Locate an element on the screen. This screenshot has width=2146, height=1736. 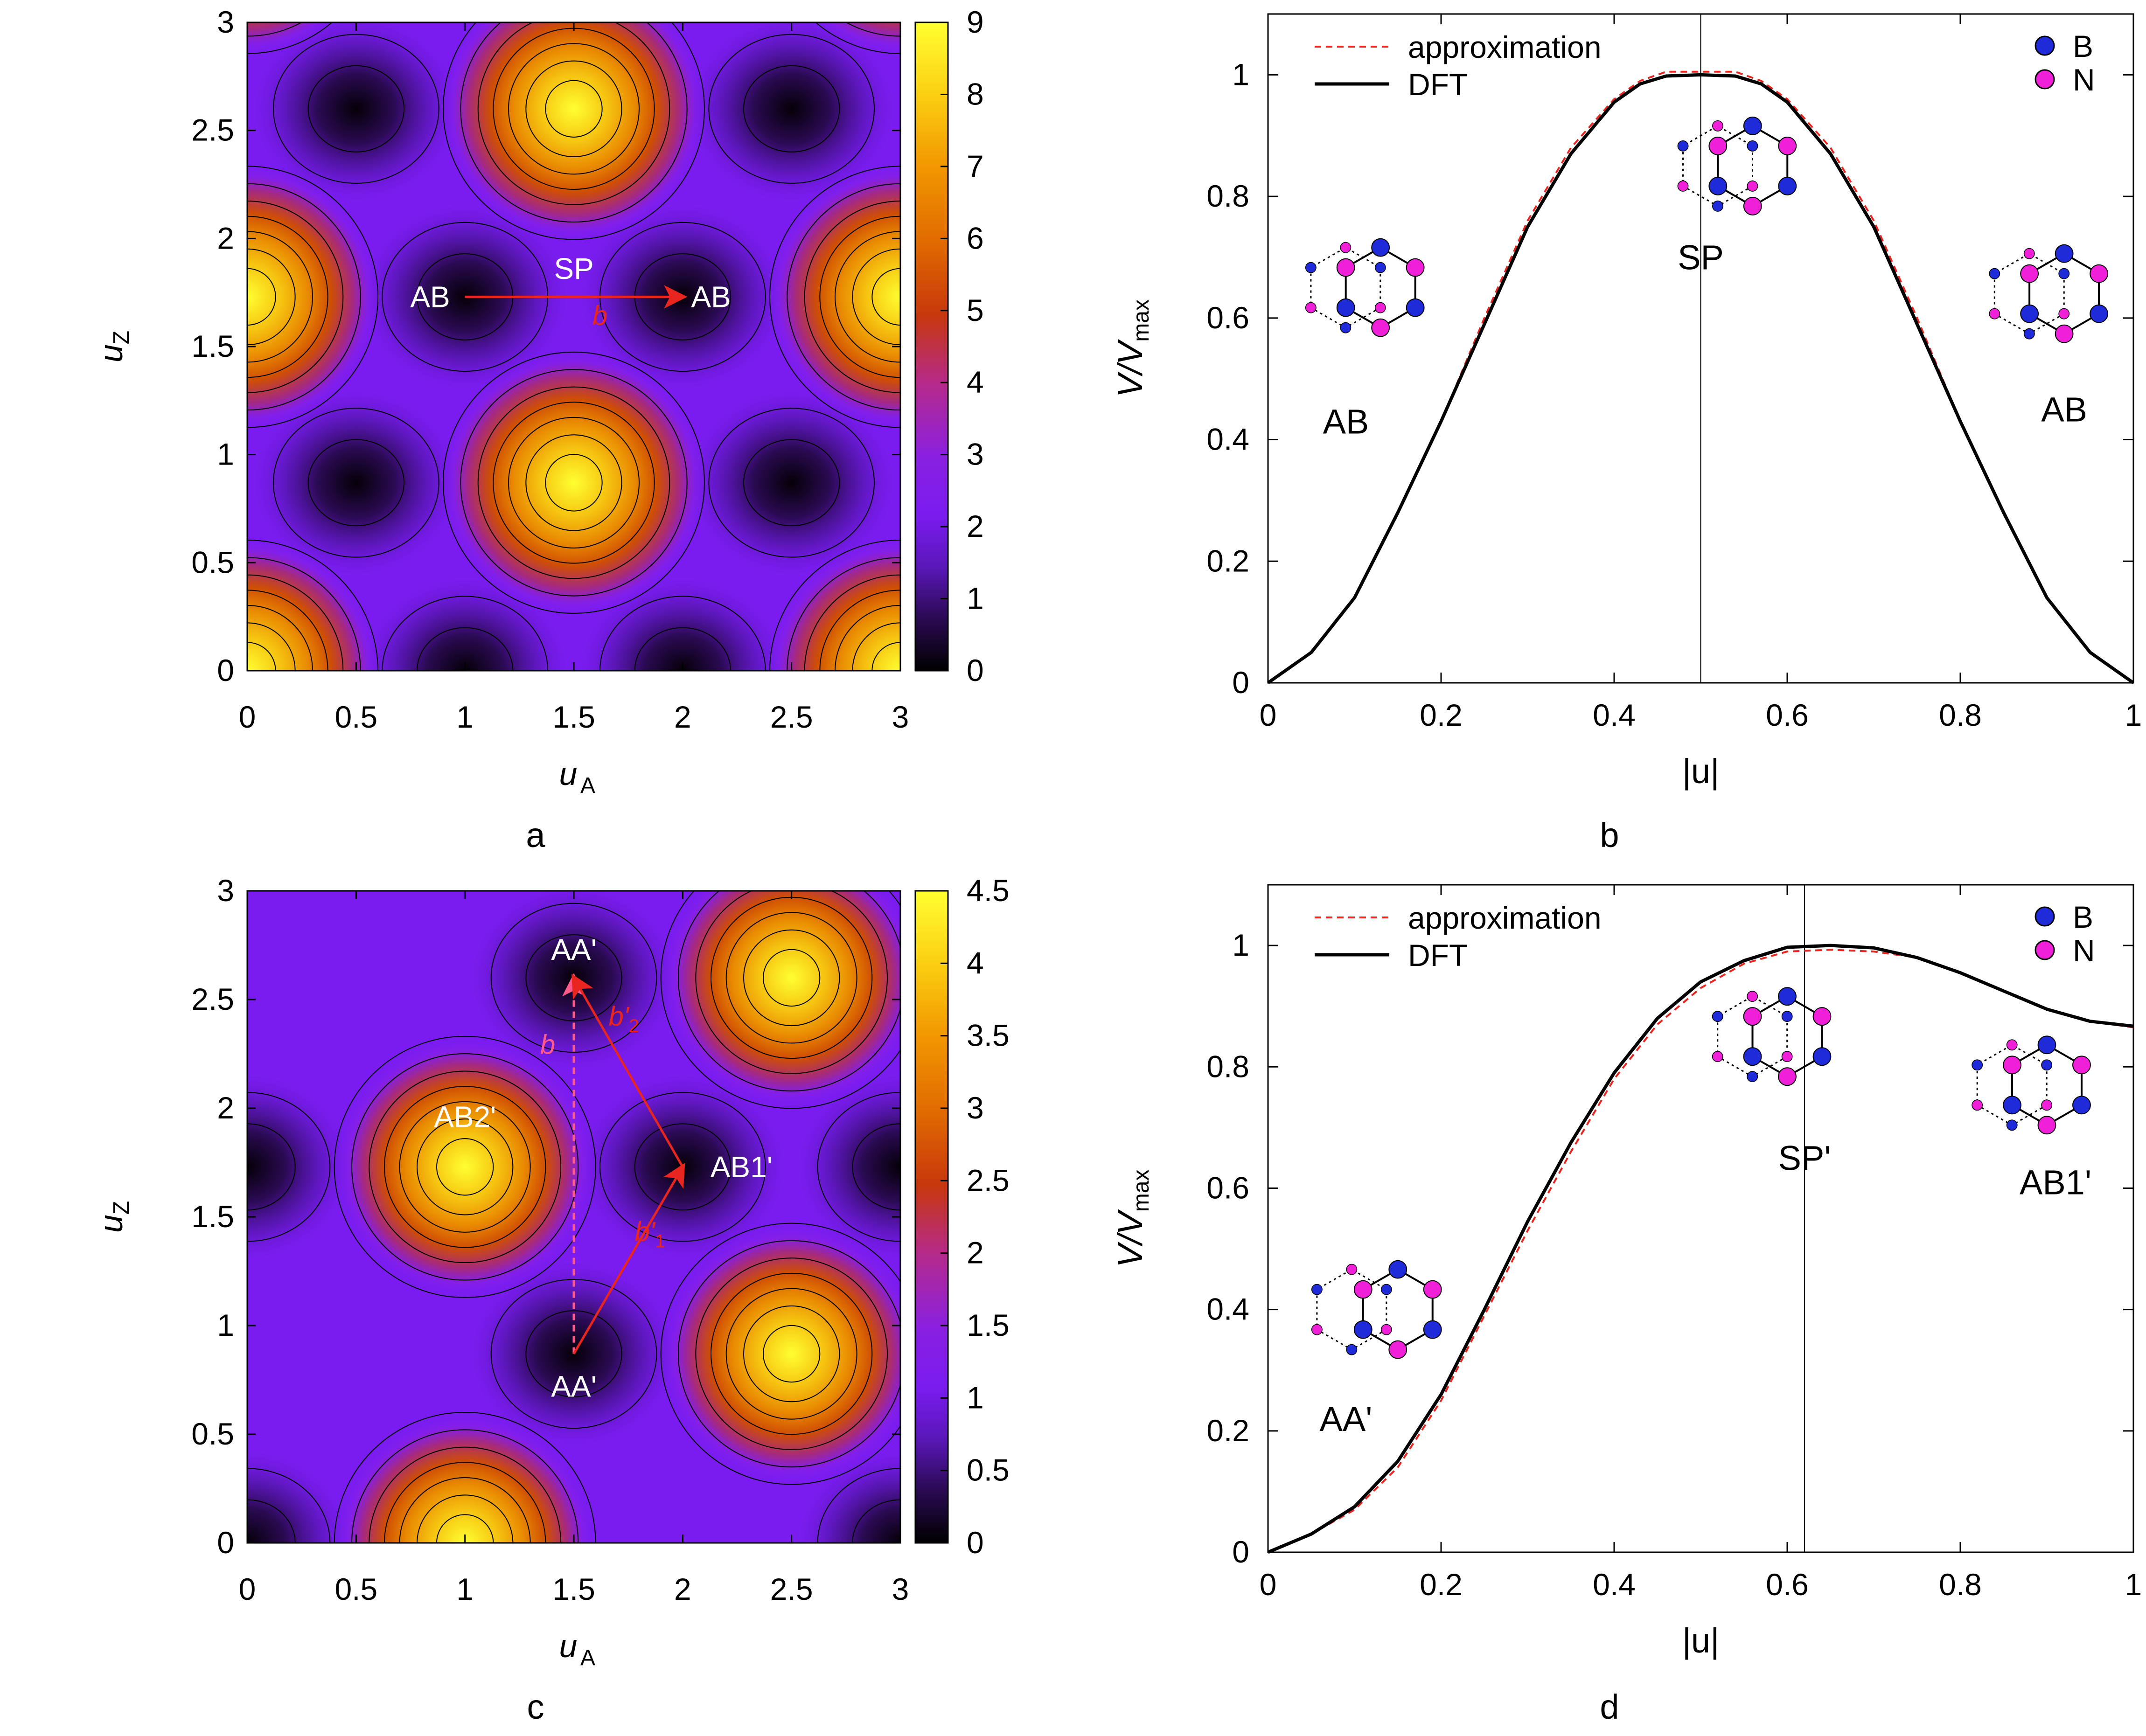
point-label: AA' is located at coordinates (574, 1386).